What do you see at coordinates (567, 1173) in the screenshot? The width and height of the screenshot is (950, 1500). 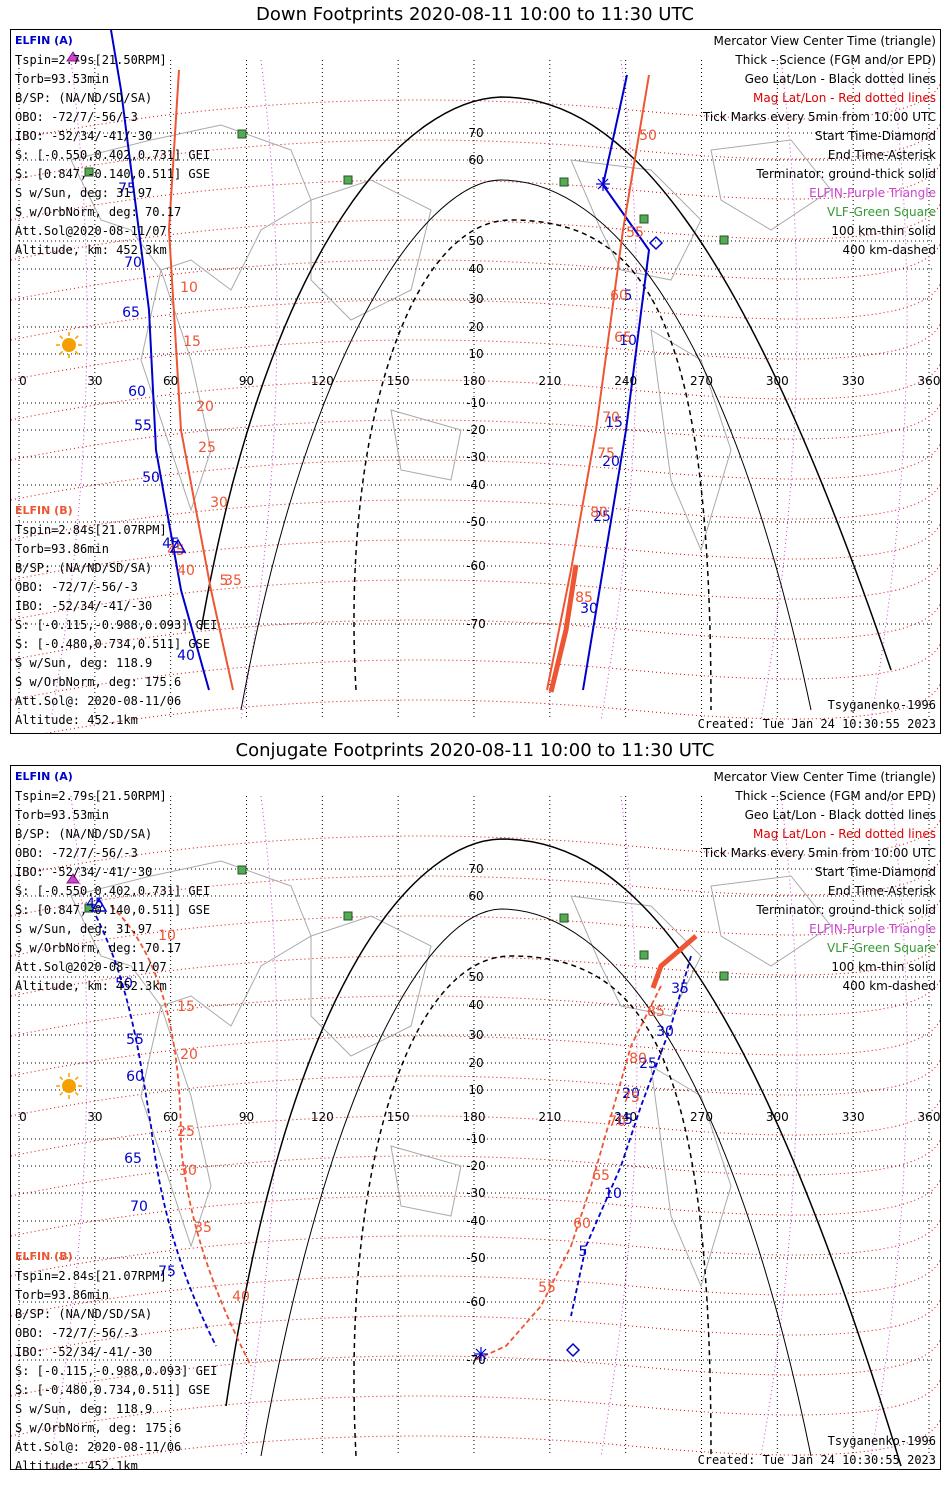 I see `elfin-b-track-right` at bounding box center [567, 1173].